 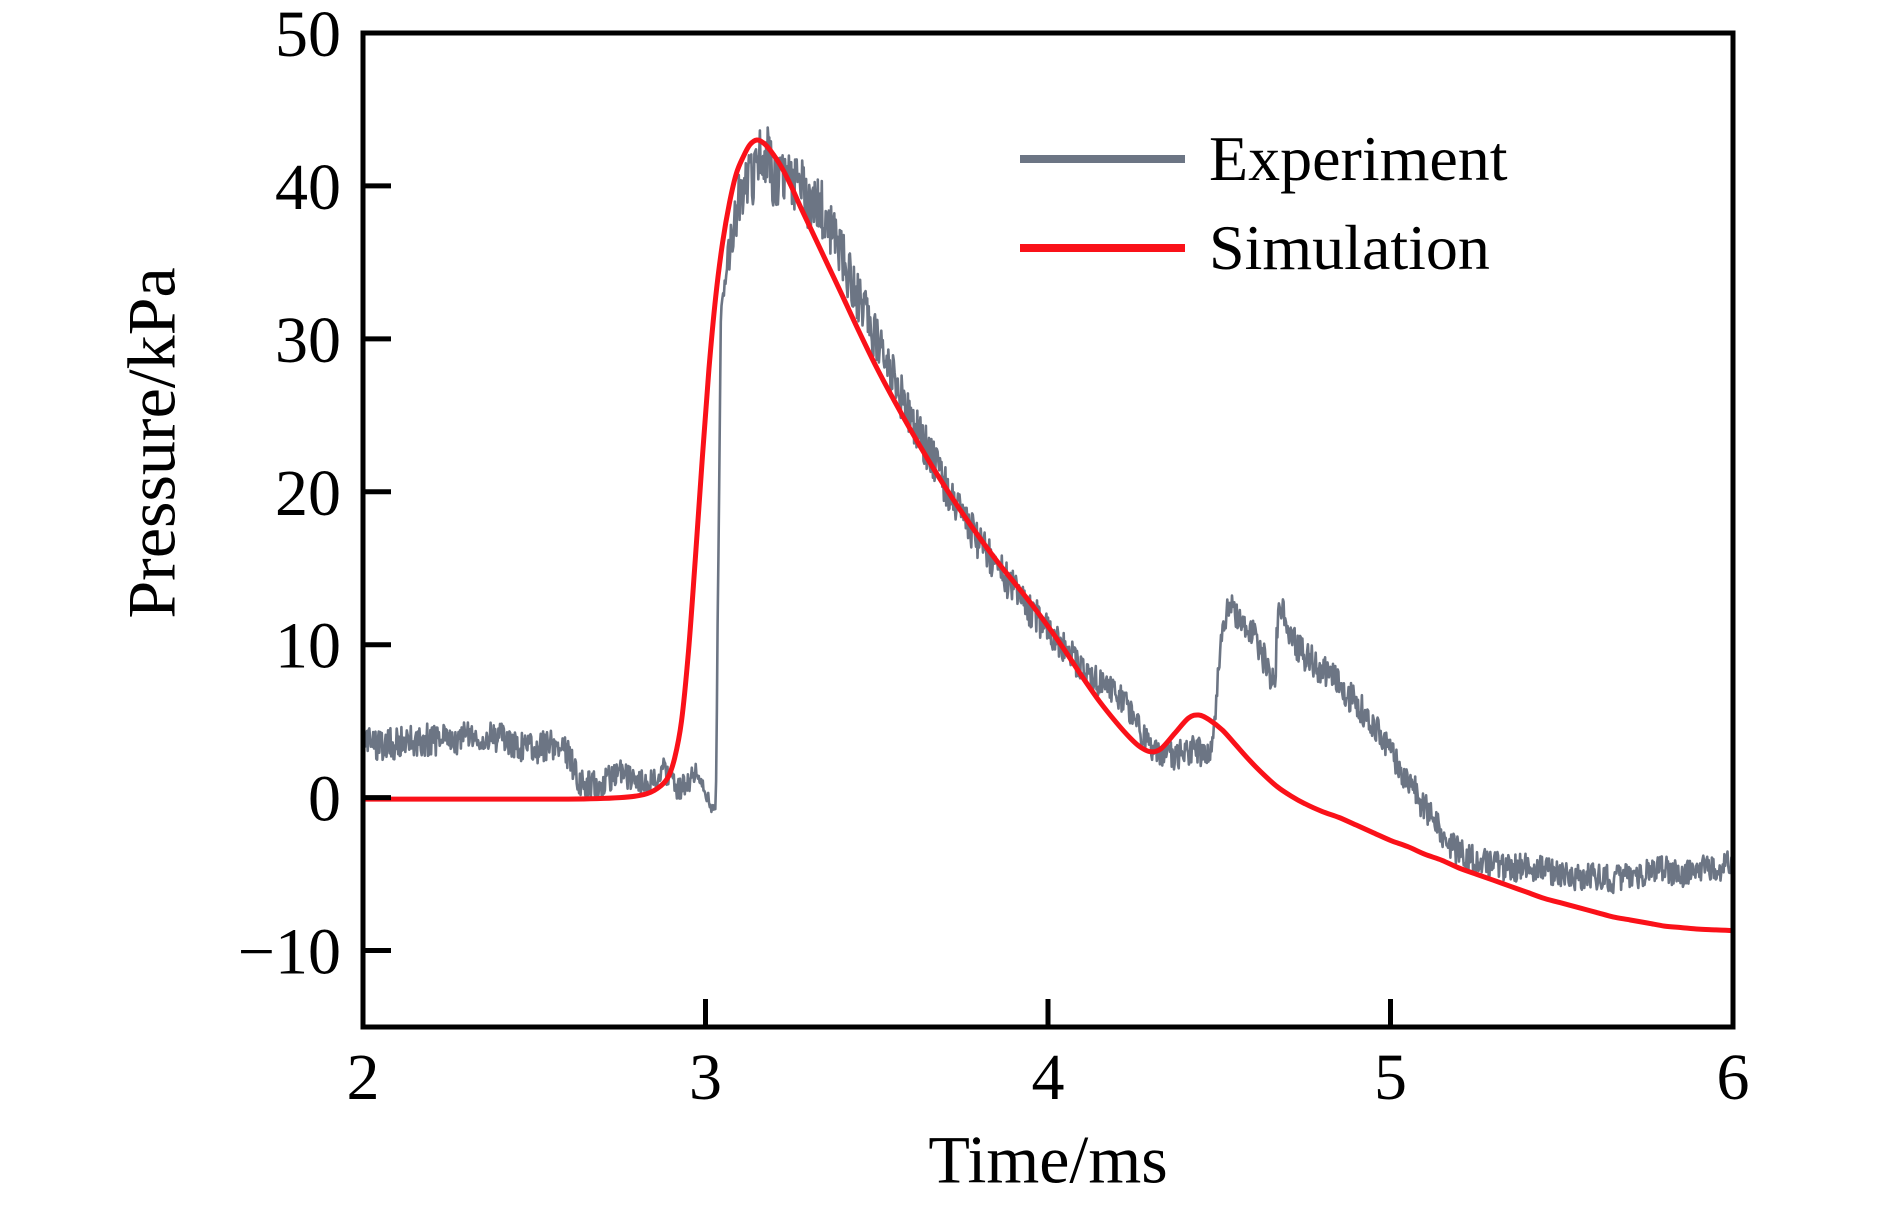 I want to click on simulation-line-swatch, so click(x=1102, y=247).